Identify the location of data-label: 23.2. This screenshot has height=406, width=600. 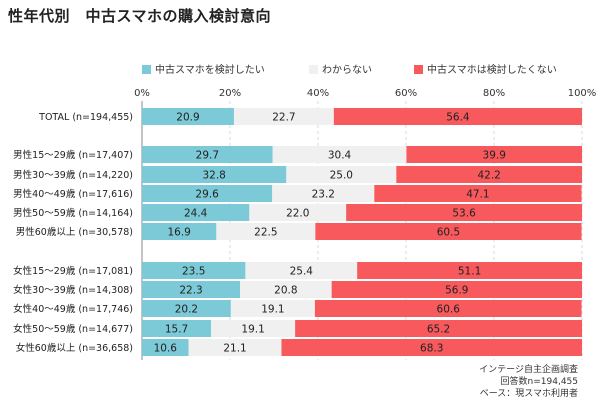
(323, 195).